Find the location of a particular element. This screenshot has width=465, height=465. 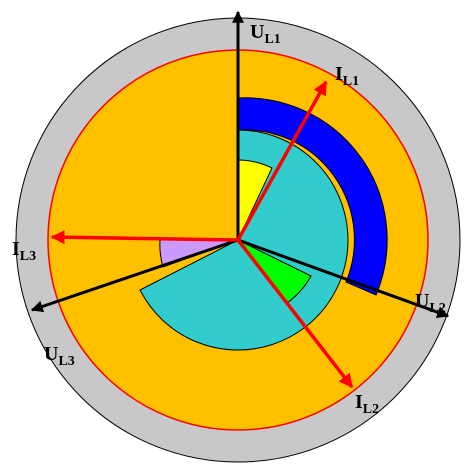

il2-vector is located at coordinates (295, 313).